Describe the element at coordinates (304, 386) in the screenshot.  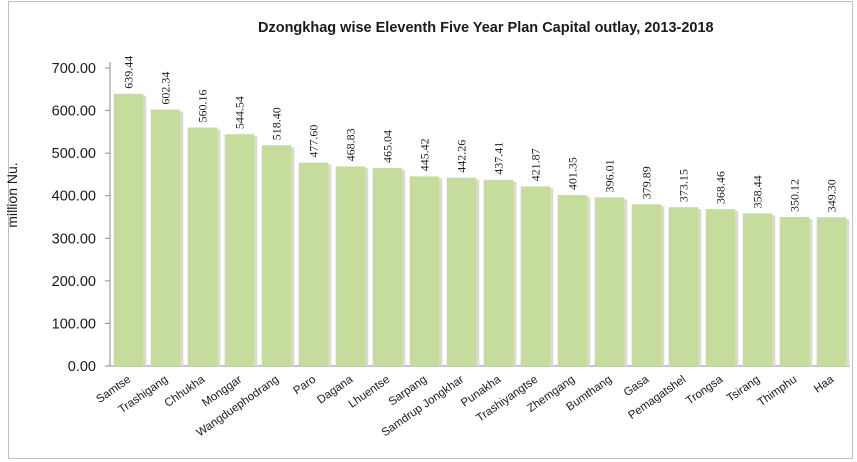
I see `x-tick-label: Paro` at that location.